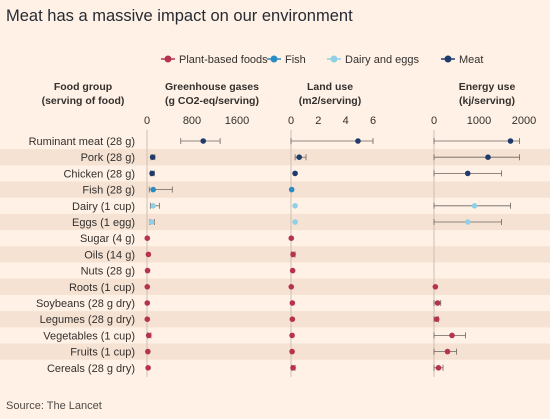 The height and width of the screenshot is (419, 550). I want to click on row-header-line1: Food group, so click(83, 87).